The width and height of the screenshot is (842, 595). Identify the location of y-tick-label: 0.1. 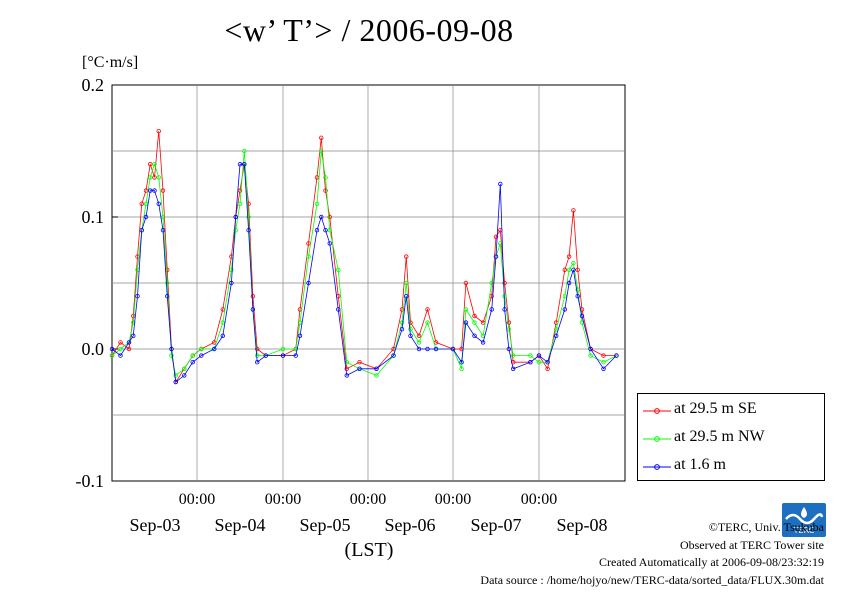
(93, 217).